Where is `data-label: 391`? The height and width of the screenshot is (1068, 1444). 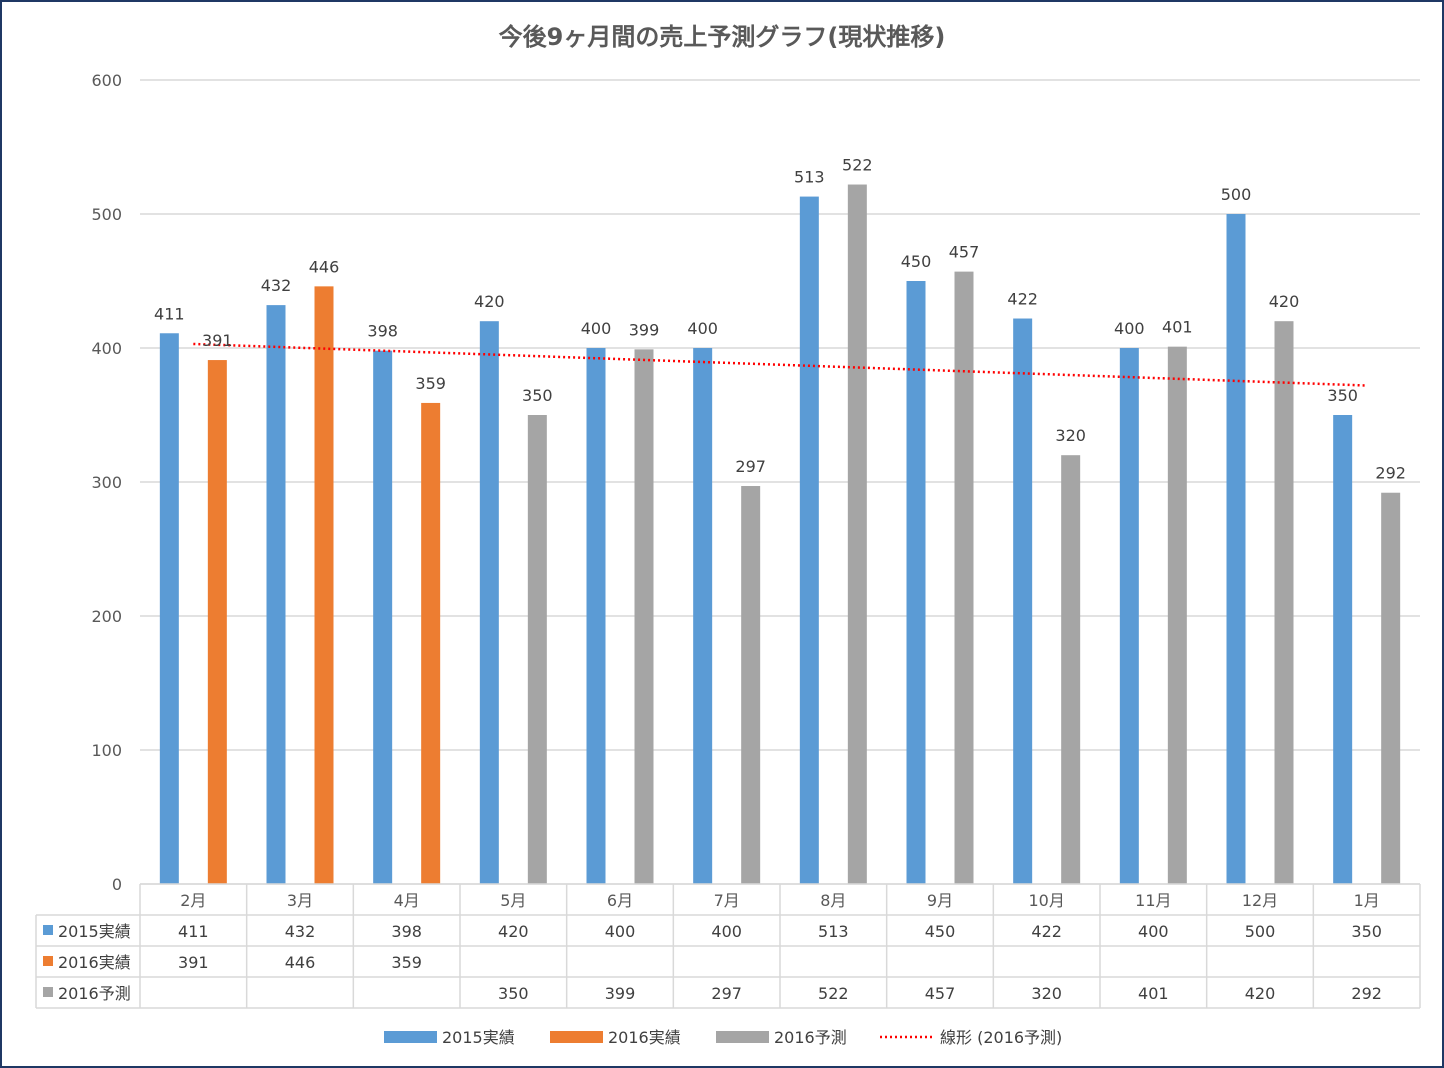
data-label: 391 is located at coordinates (217, 340).